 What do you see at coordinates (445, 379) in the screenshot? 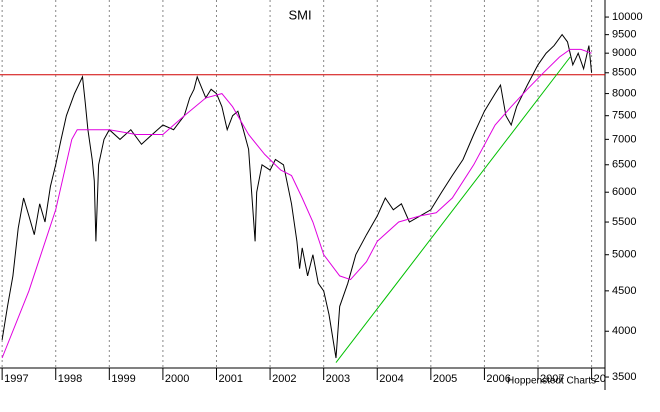
I see `x-tick-label: 2005` at bounding box center [445, 379].